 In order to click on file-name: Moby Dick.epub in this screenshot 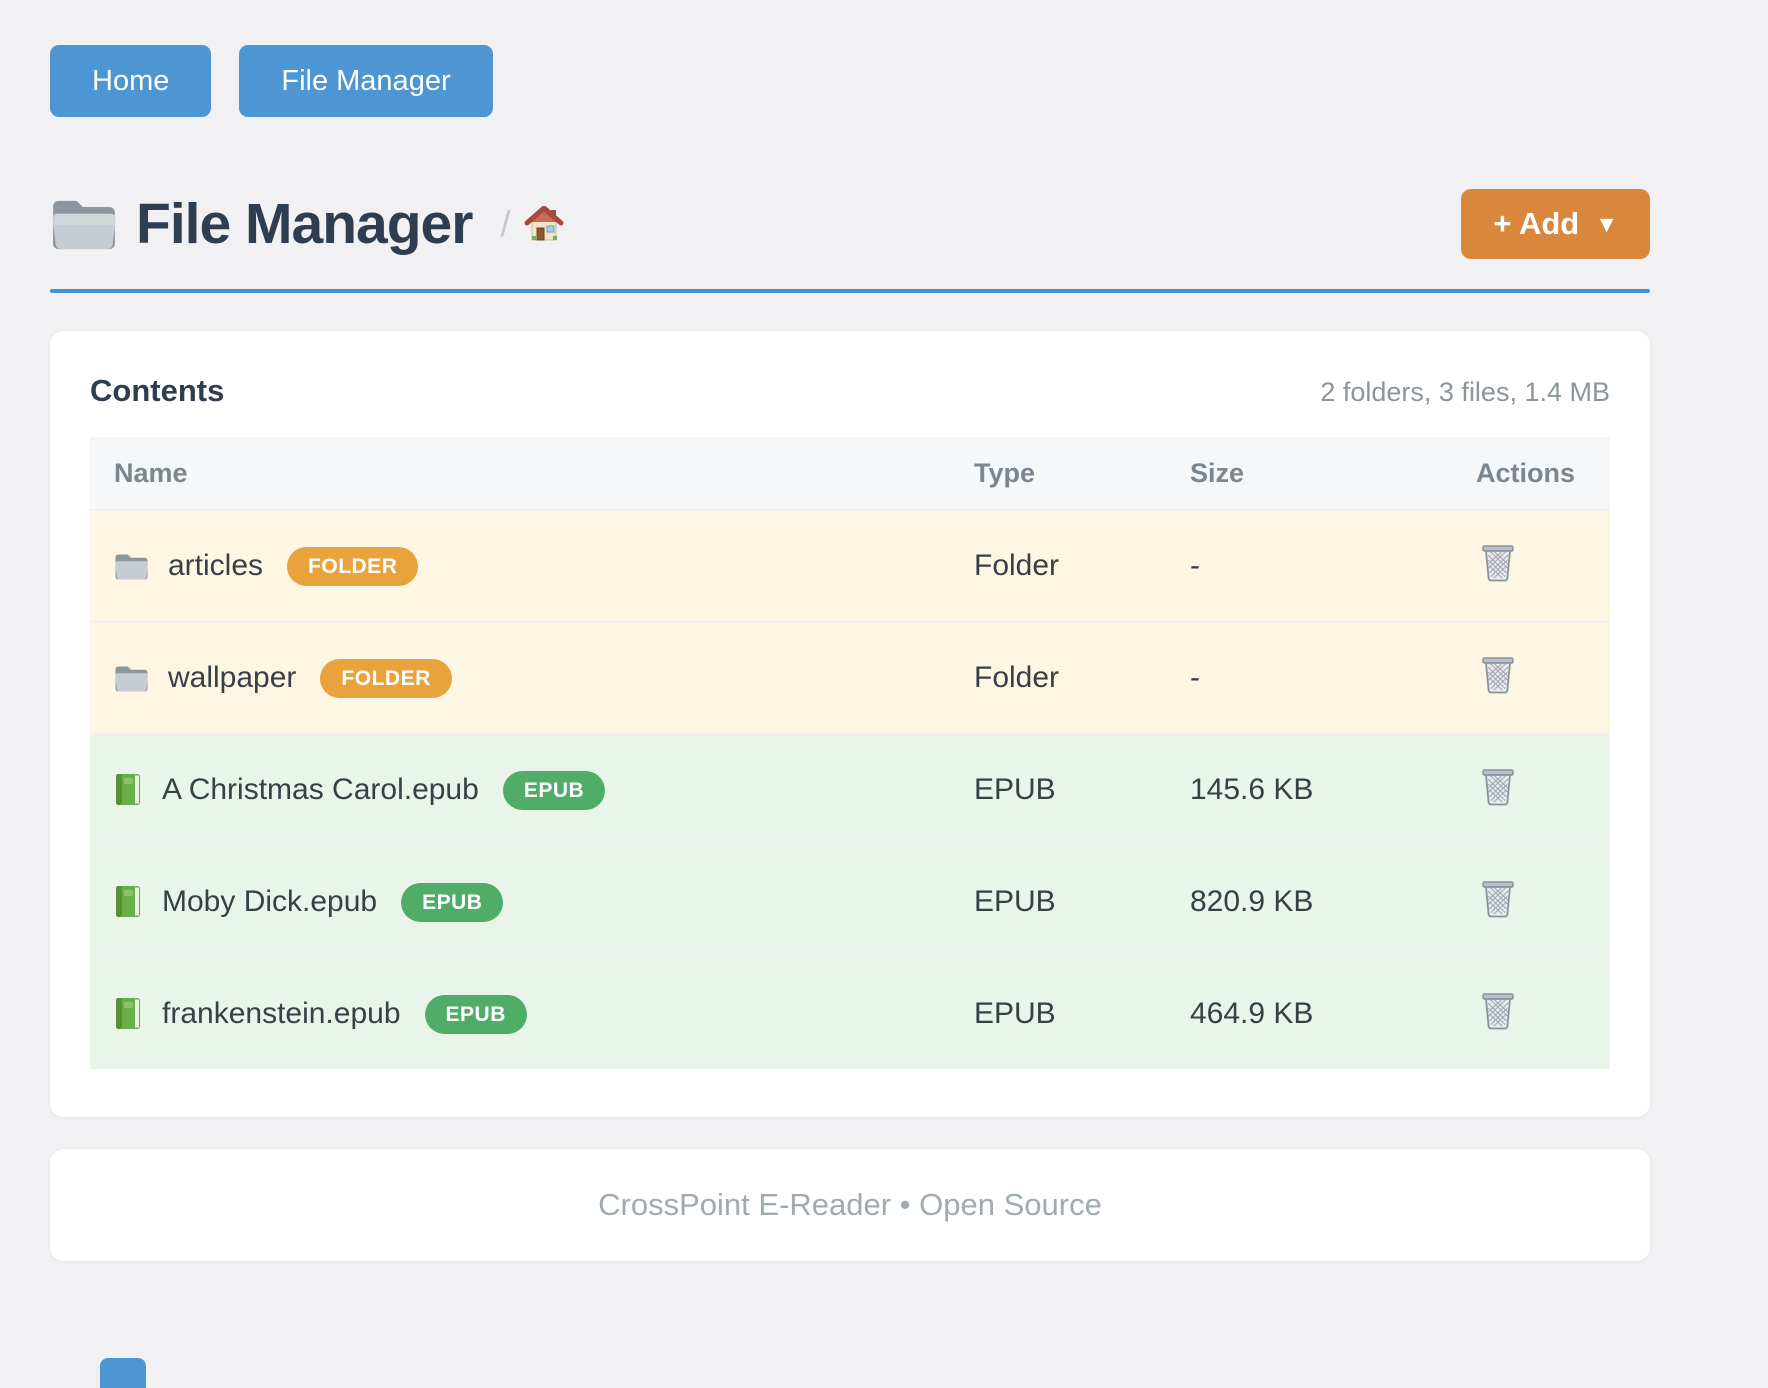, I will do `click(270, 901)`.